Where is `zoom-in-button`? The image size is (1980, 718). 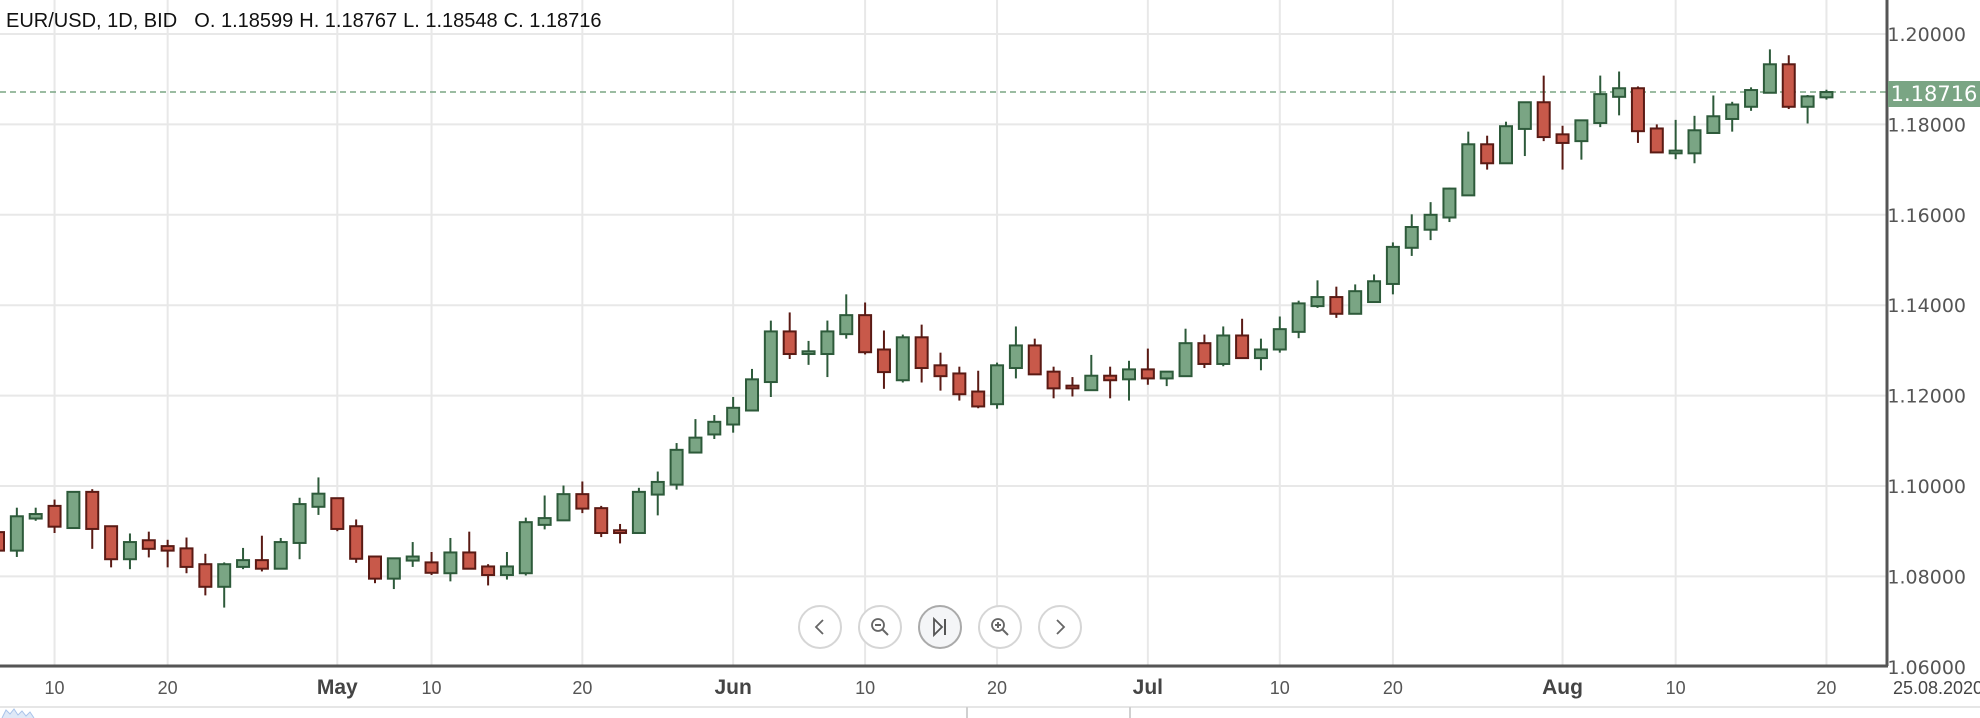 zoom-in-button is located at coordinates (1000, 627).